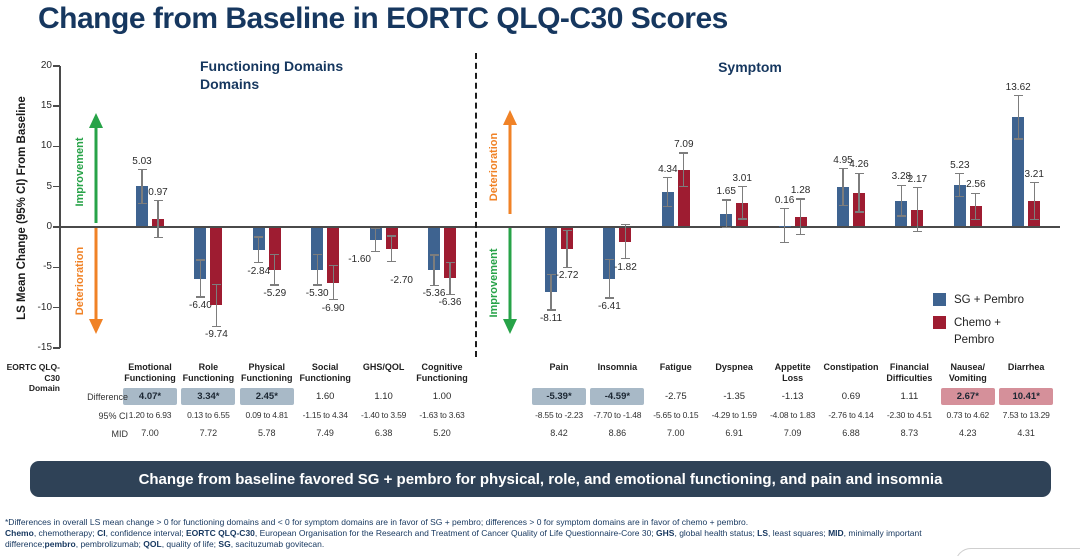 The width and height of the screenshot is (1080, 556). I want to click on value-label-sg-fatigue: 4.34, so click(668, 169).